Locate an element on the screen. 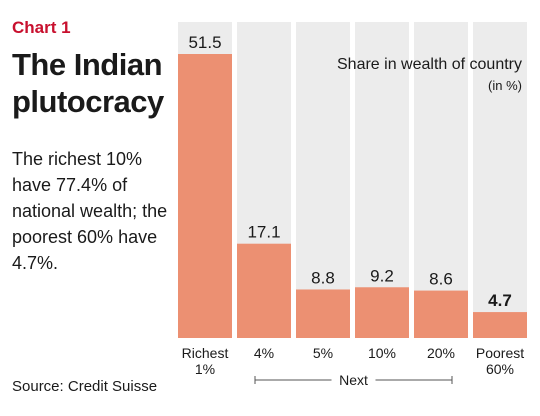  chart-kicker: Chart 1 is located at coordinates (41, 27).